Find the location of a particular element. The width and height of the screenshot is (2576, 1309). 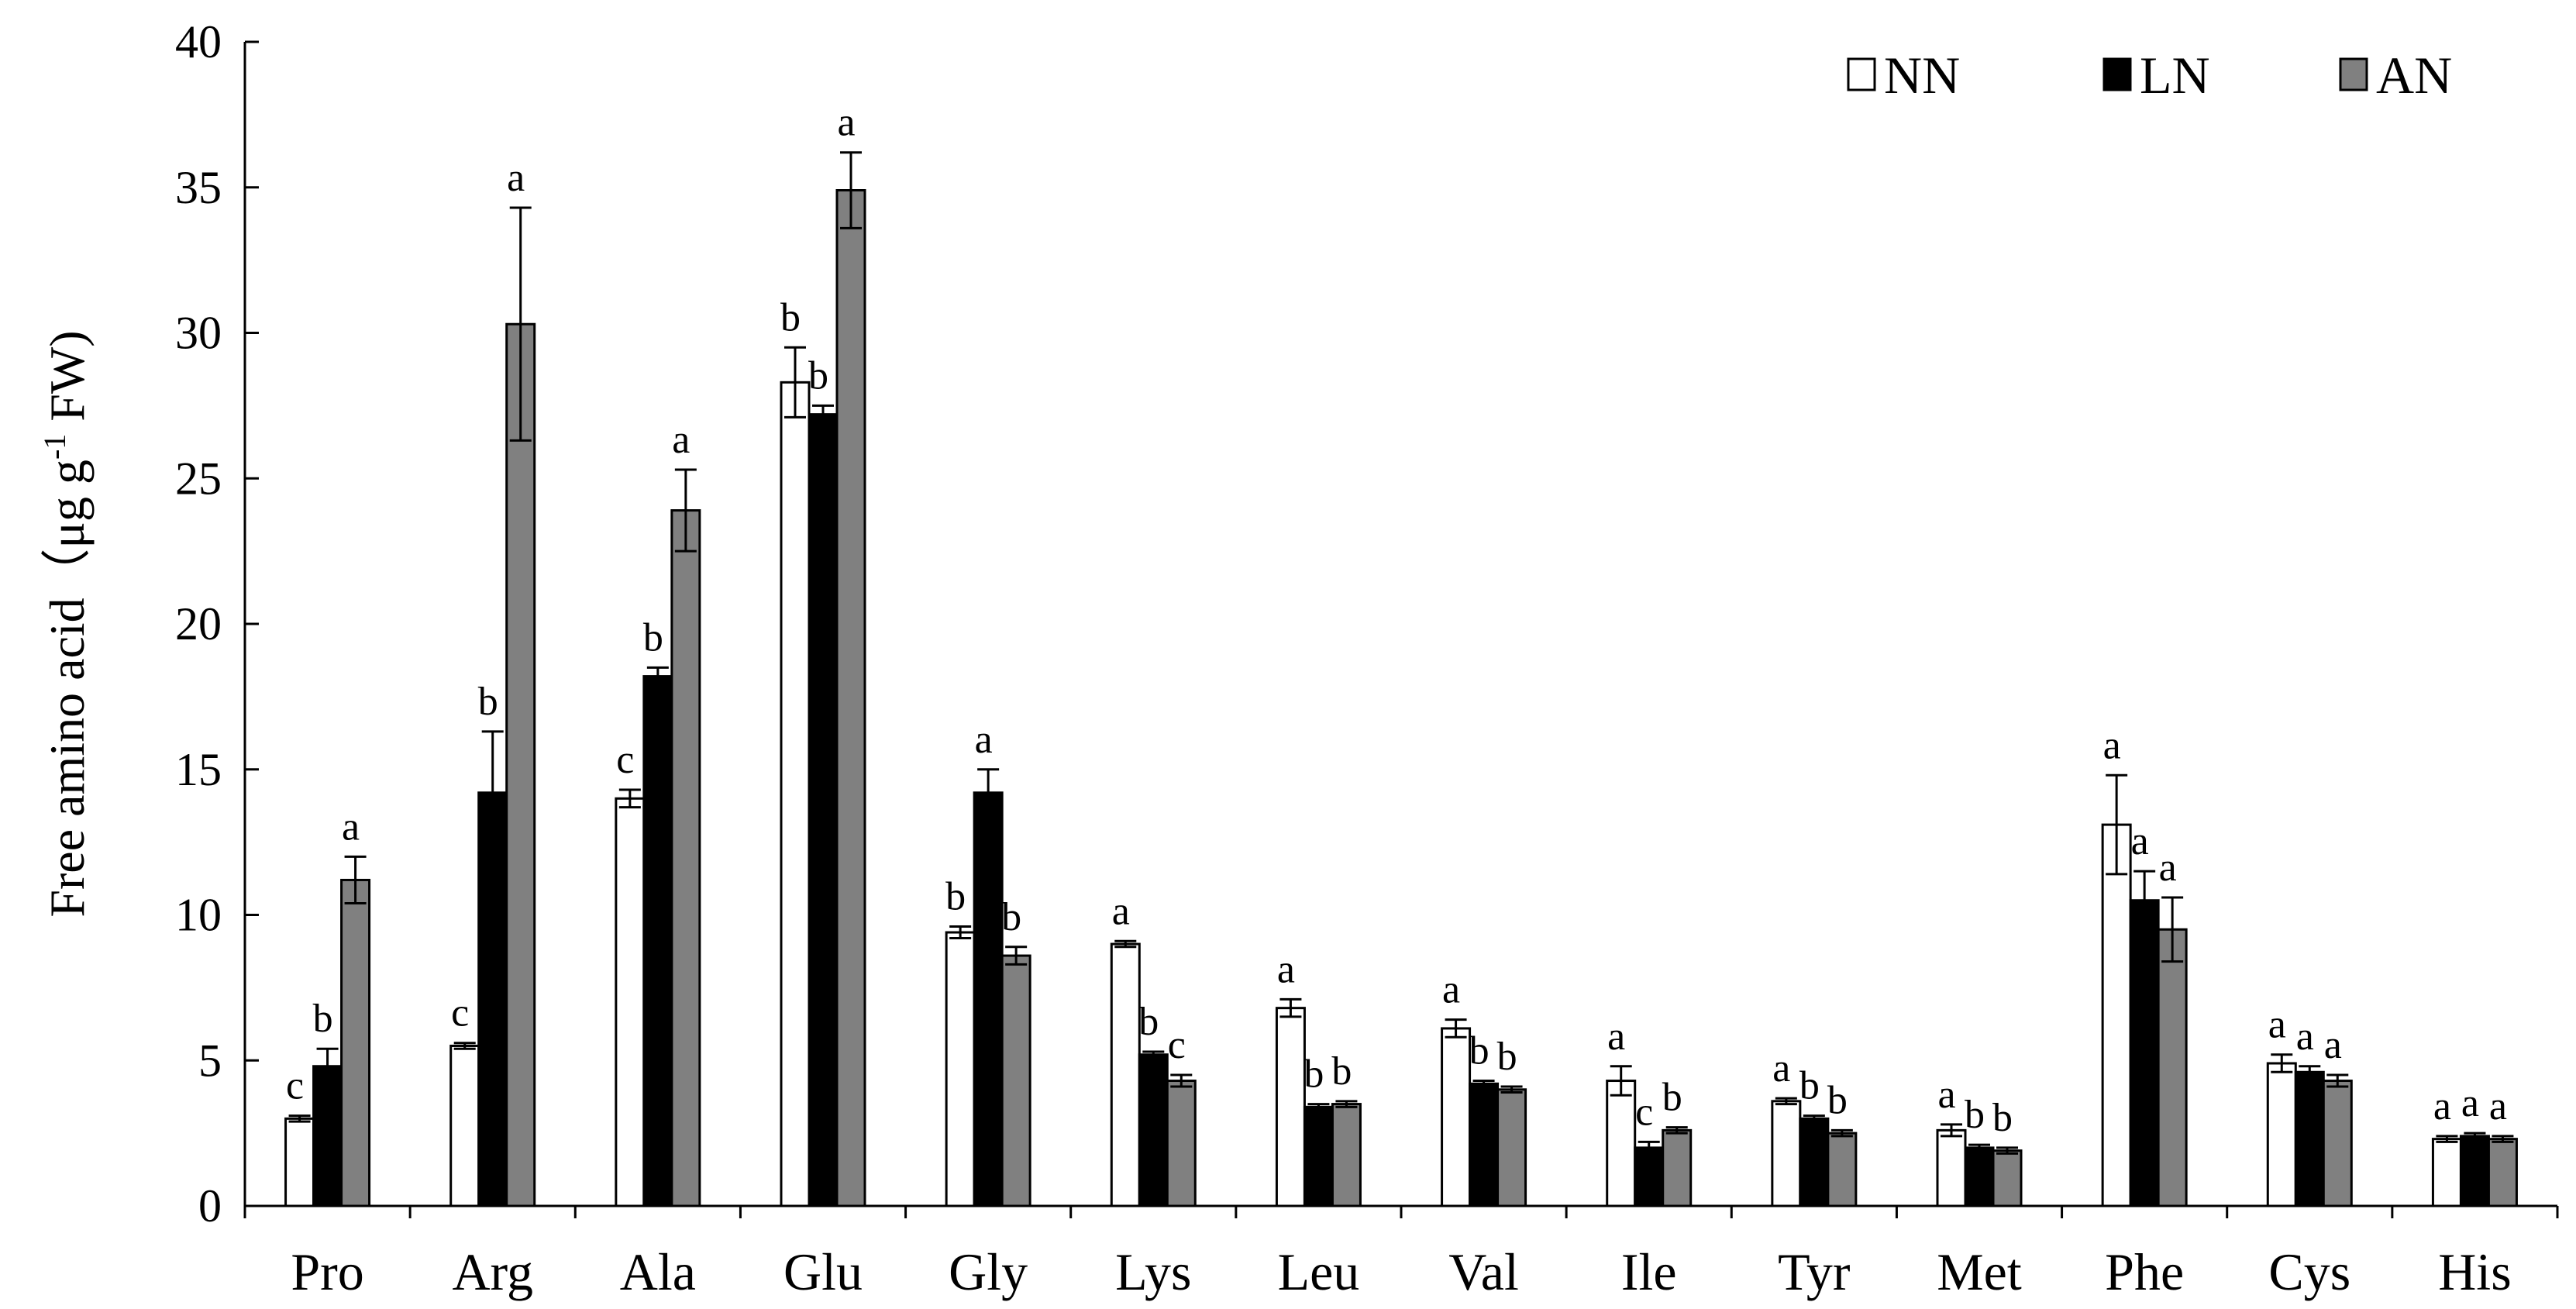

x-tick-label: Gly is located at coordinates (988, 1271).